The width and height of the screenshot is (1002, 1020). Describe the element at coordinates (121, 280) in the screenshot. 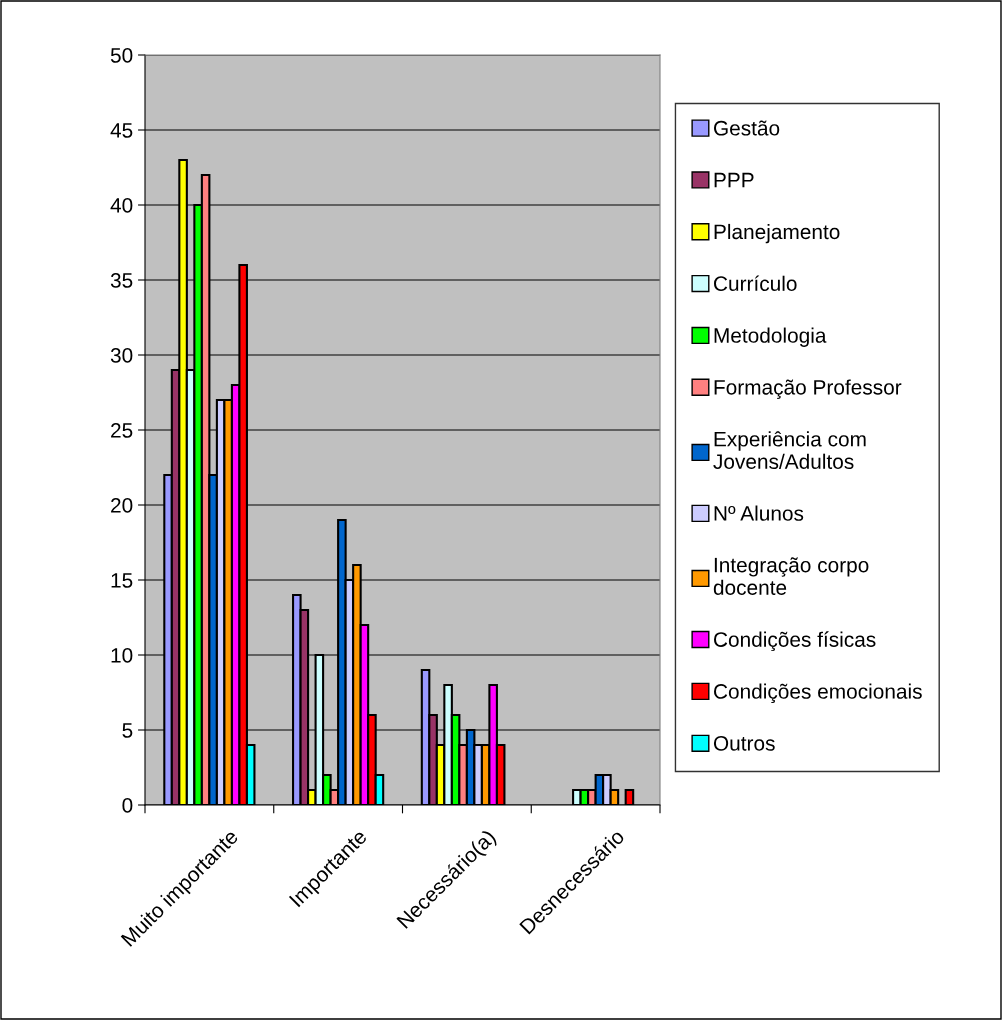

I see `y-tick-label: 35` at that location.